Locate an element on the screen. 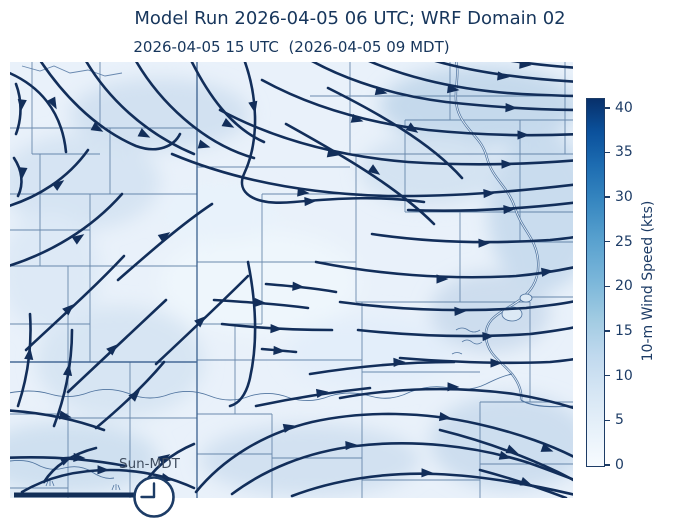  colorbar-axis-label: 10-m Wind Speed (kts) is located at coordinates (648, 281).